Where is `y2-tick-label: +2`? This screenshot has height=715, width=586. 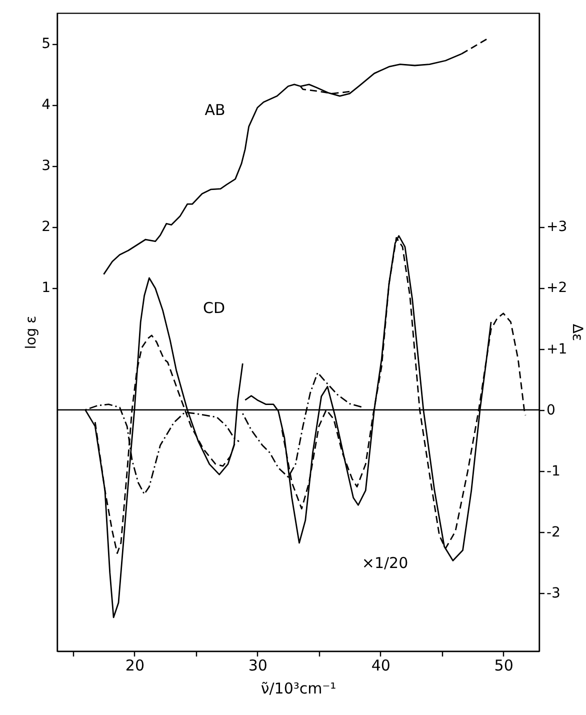 y2-tick-label: +2 is located at coordinates (557, 288).